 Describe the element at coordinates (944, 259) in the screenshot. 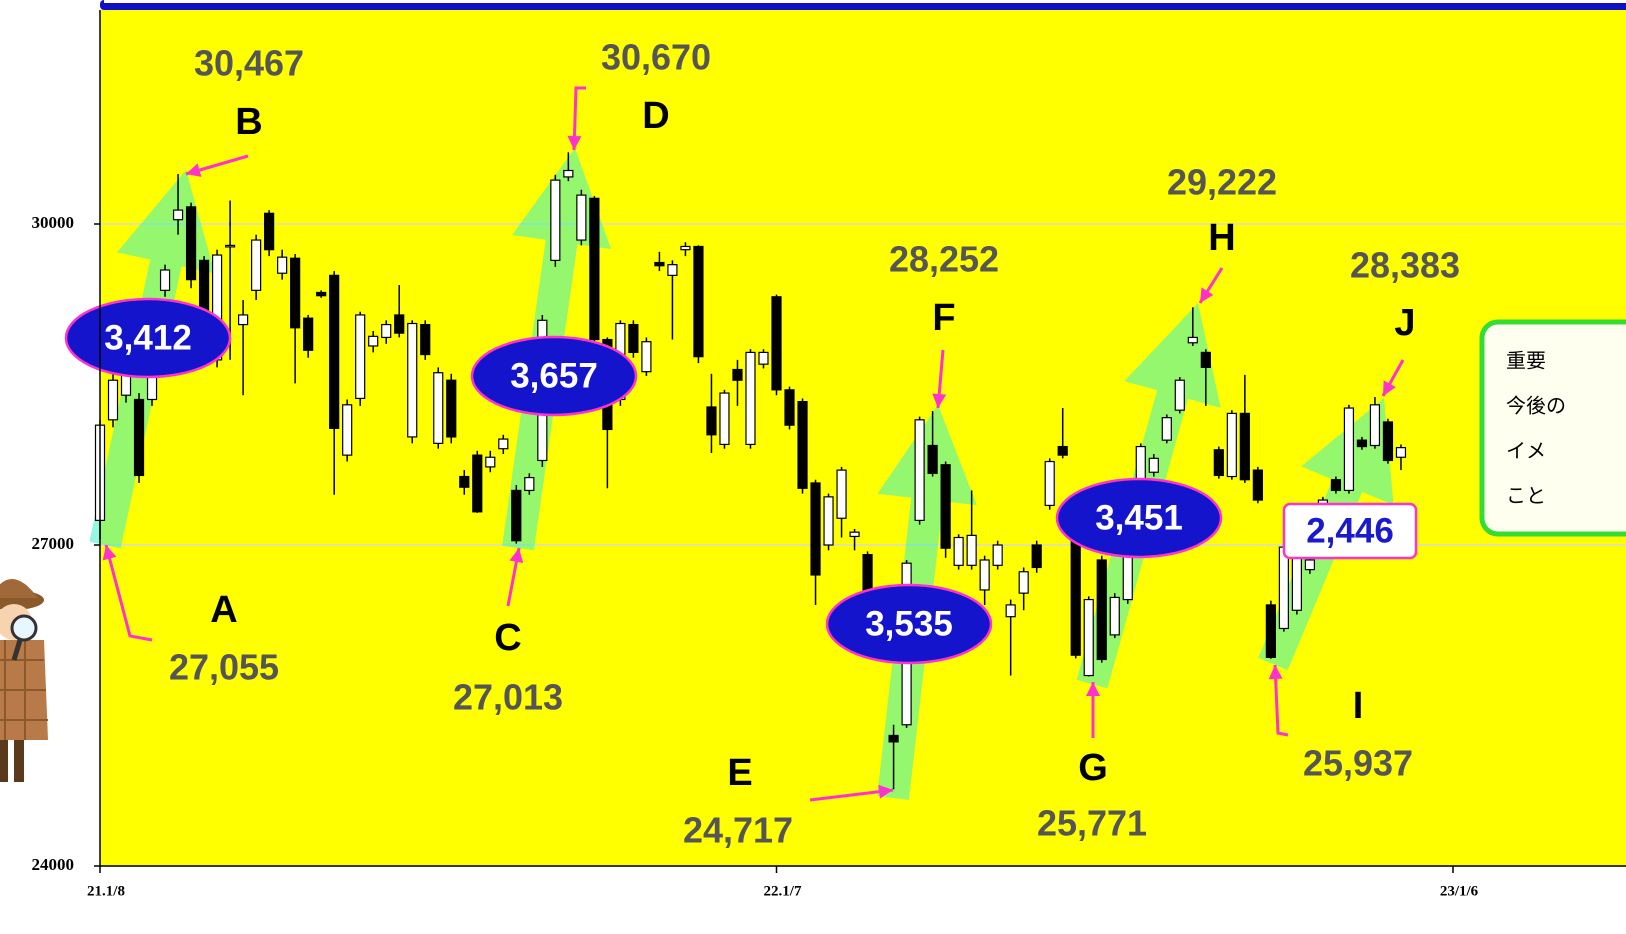

I see `point-price: 28,252` at that location.